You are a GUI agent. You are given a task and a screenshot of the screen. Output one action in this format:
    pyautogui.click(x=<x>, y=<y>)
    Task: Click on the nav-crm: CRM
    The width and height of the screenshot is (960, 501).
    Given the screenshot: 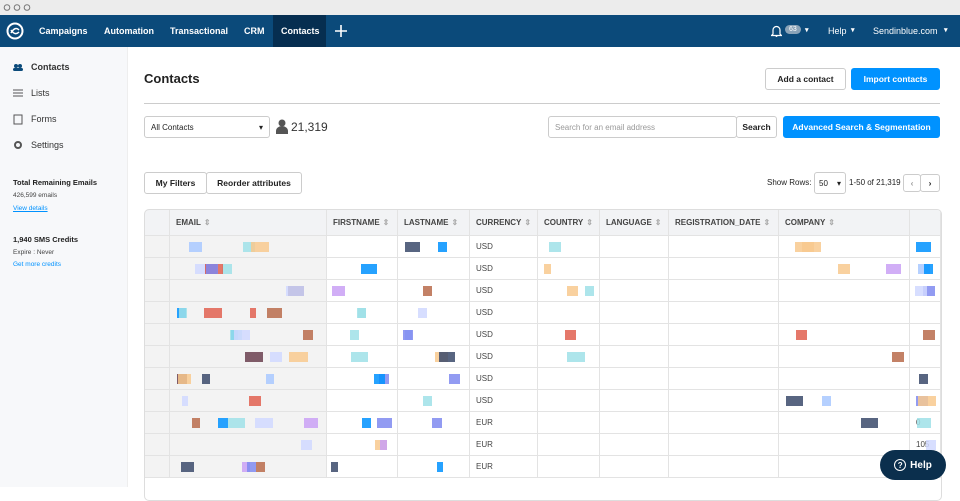 What is the action you would take?
    pyautogui.click(x=254, y=31)
    